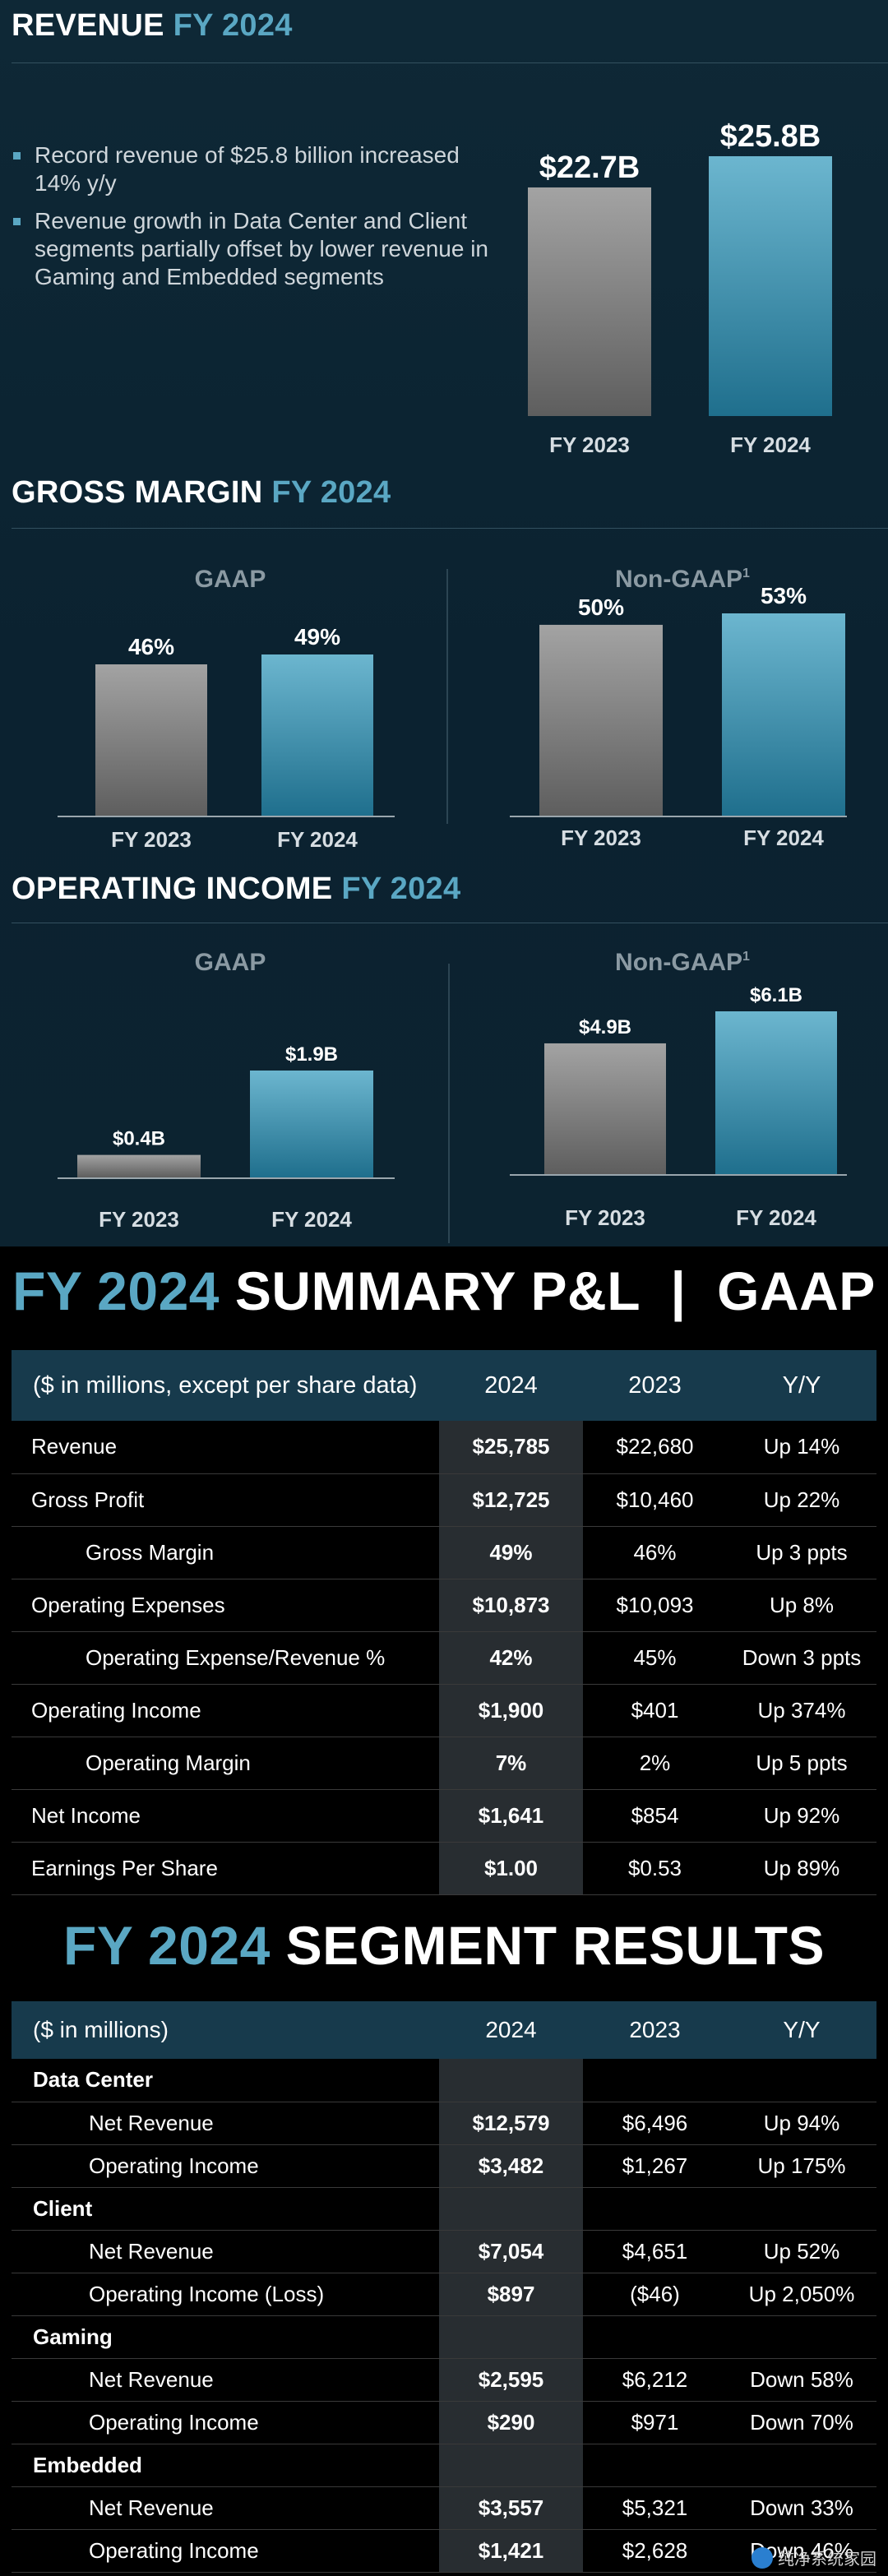  Describe the element at coordinates (225, 1500) in the screenshot. I see `summary-row-label: Gross Profit` at that location.